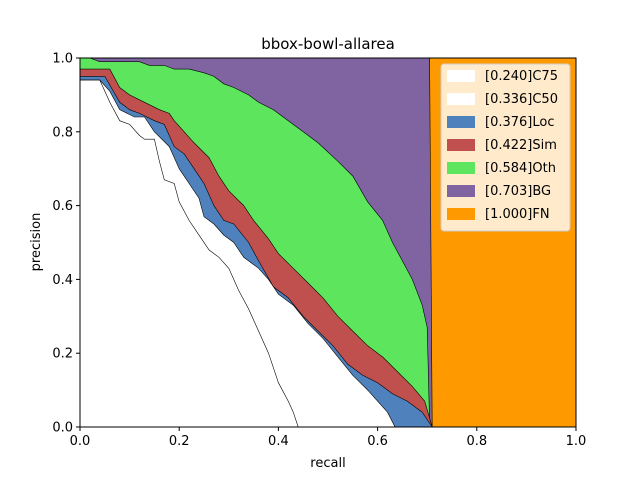 The width and height of the screenshot is (640, 480). What do you see at coordinates (521, 145) in the screenshot?
I see `legend-label: [0.422]Sim` at bounding box center [521, 145].